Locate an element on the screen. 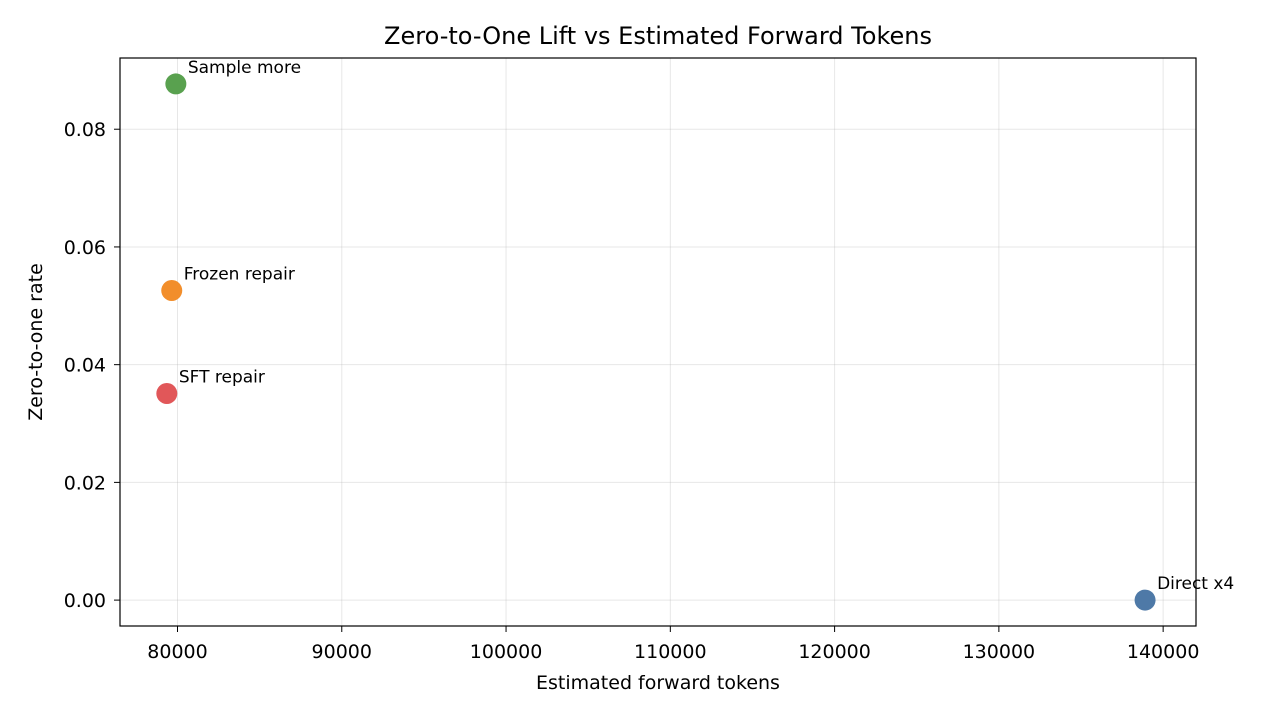 The height and width of the screenshot is (720, 1280). x-tick-label: 110000 is located at coordinates (670, 652).